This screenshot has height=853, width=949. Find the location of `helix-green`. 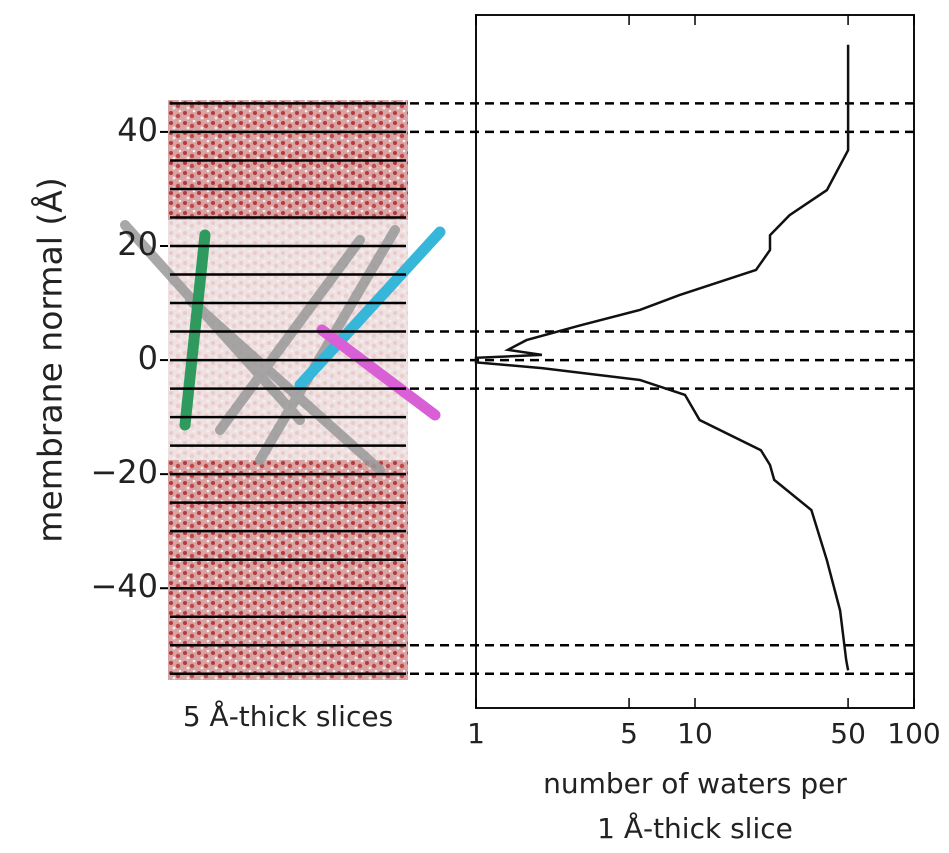

helix-green is located at coordinates (195, 330).